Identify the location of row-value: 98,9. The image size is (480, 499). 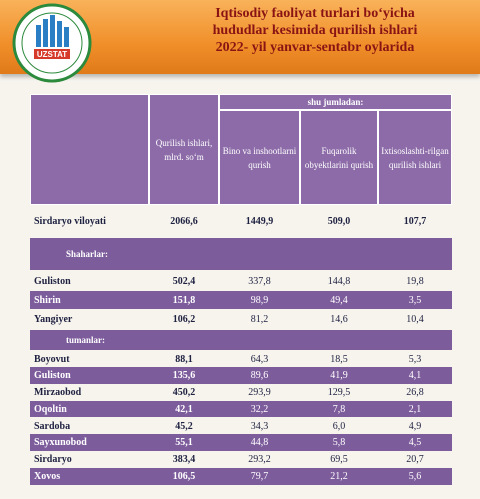
(259, 300).